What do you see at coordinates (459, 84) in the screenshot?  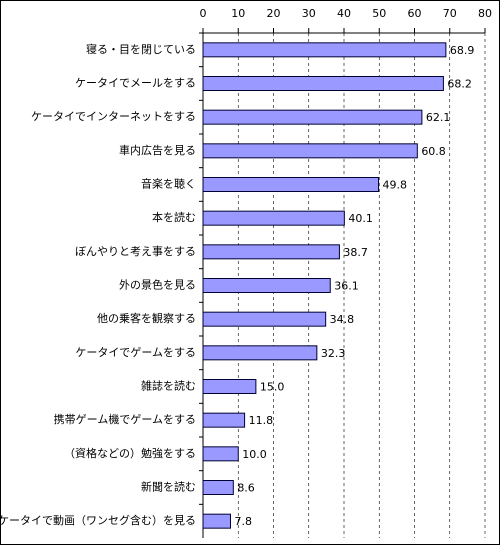 I see `value-label: 68.2` at bounding box center [459, 84].